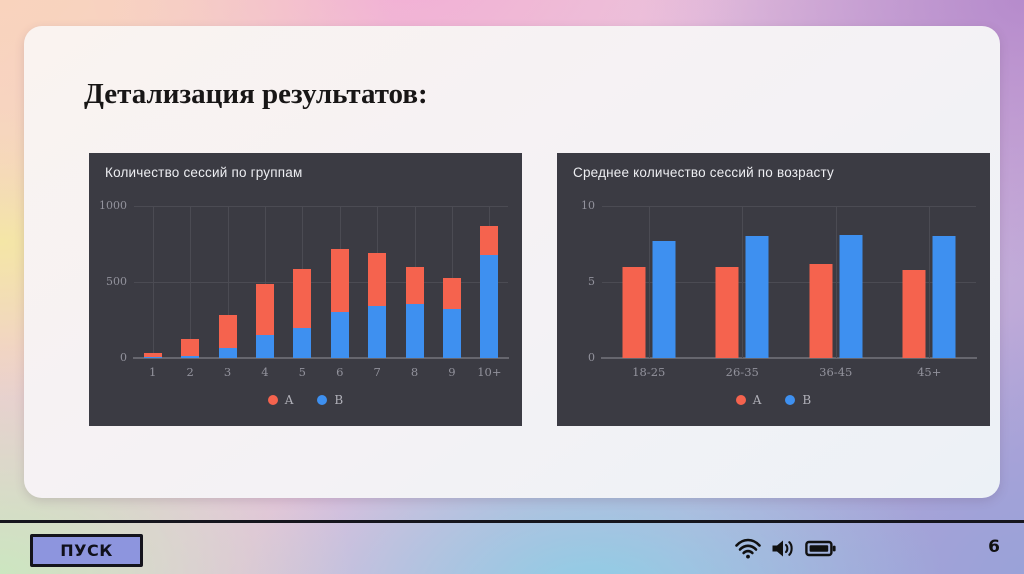 Image resolution: width=1024 pixels, height=574 pixels. Describe the element at coordinates (377, 372) in the screenshot. I see `x-axis-category-label: 7` at that location.